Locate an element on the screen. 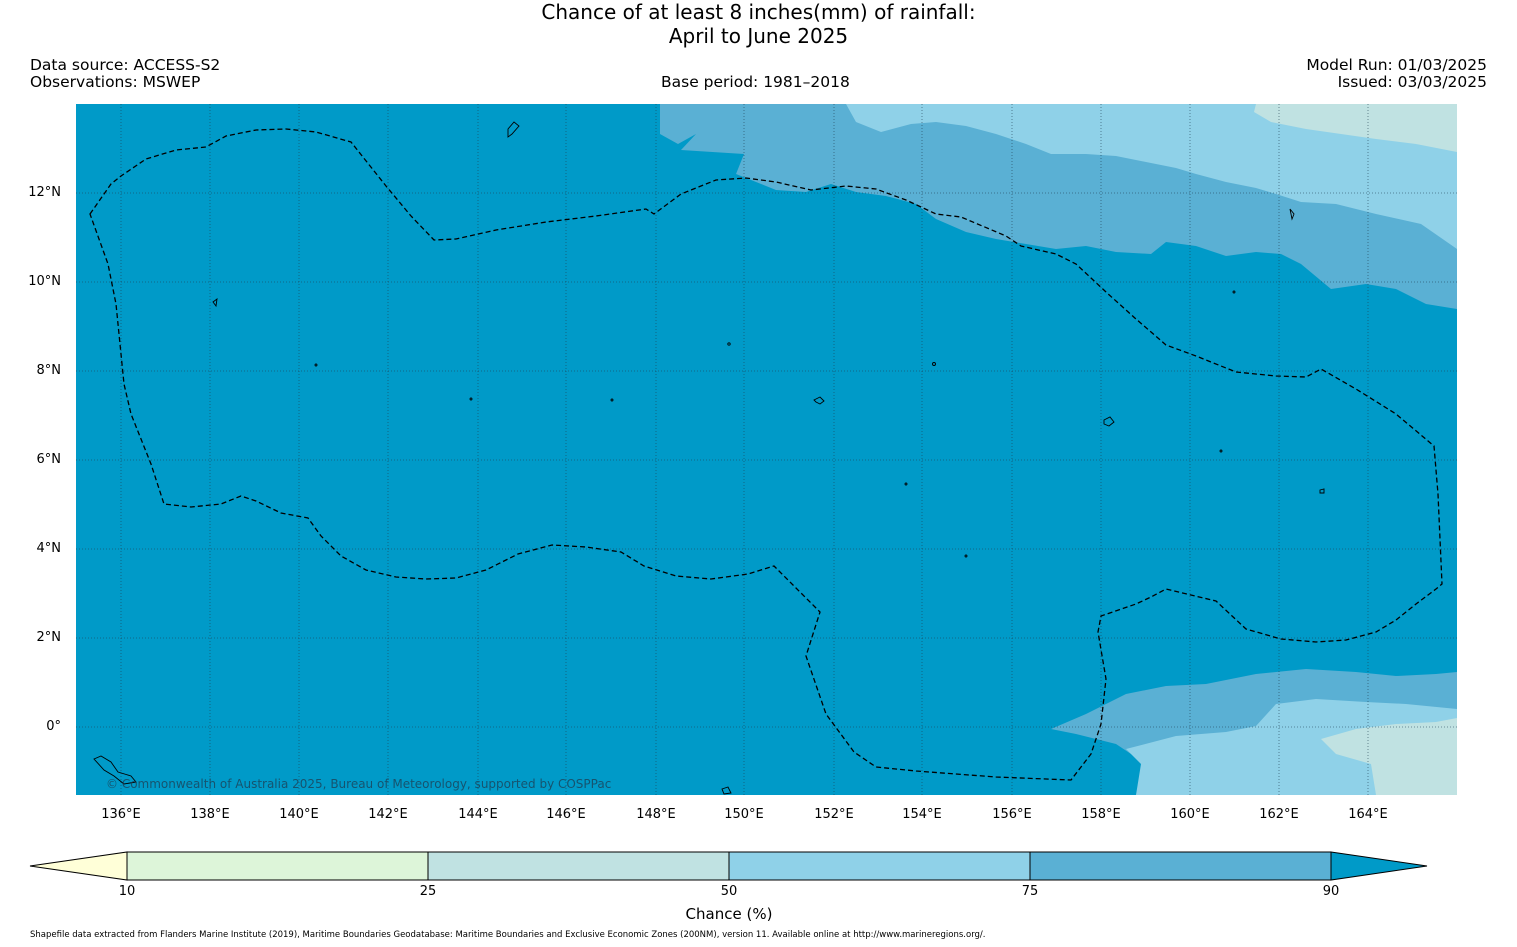  lat-label-10n: 10°N is located at coordinates (44, 281).